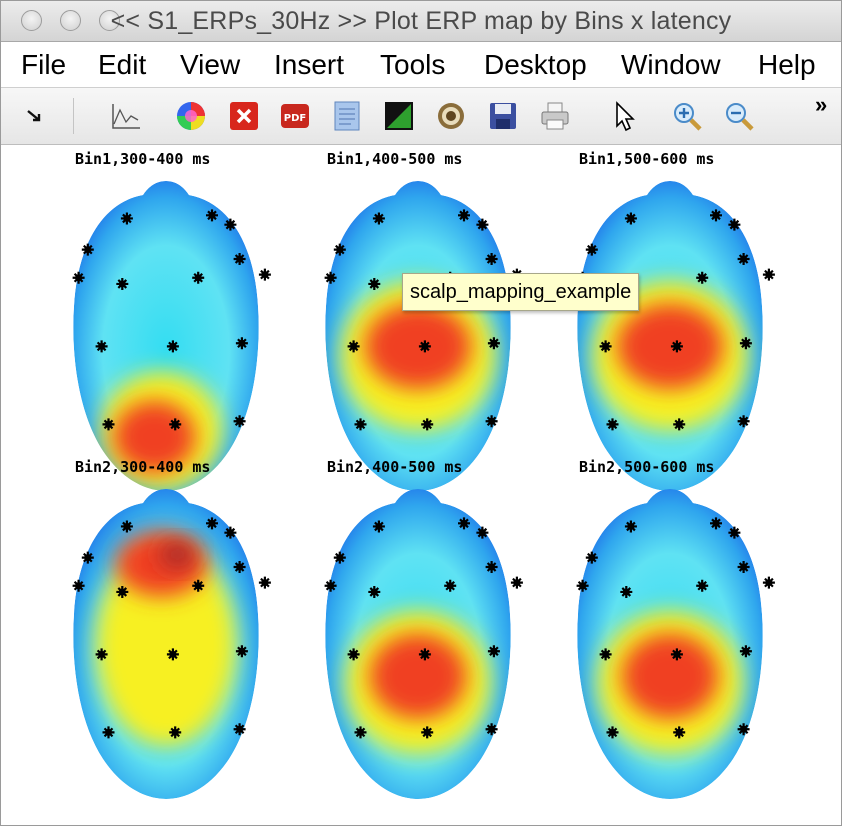 This screenshot has width=842, height=826. What do you see at coordinates (70, 20) in the screenshot?
I see `minimize-window-button` at bounding box center [70, 20].